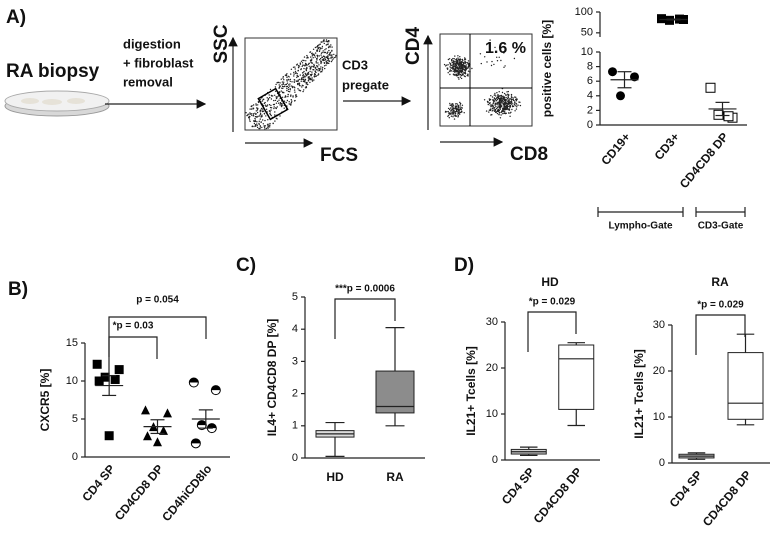  What do you see at coordinates (704, 160) in the screenshot?
I see `x-tick-label: CD4CD8 DP` at bounding box center [704, 160].